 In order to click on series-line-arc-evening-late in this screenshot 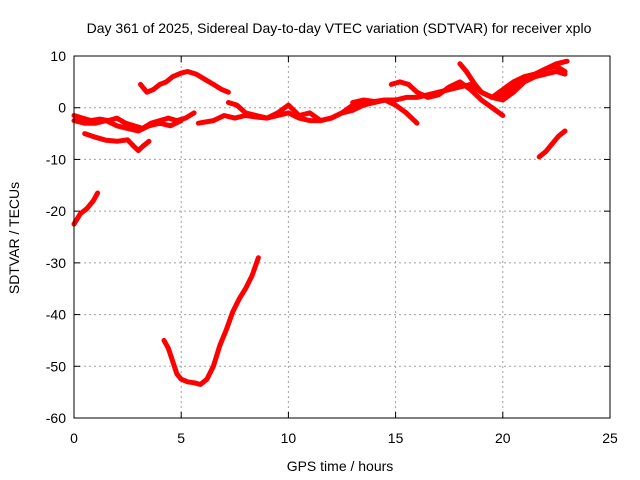, I will do `click(528, 81)`.